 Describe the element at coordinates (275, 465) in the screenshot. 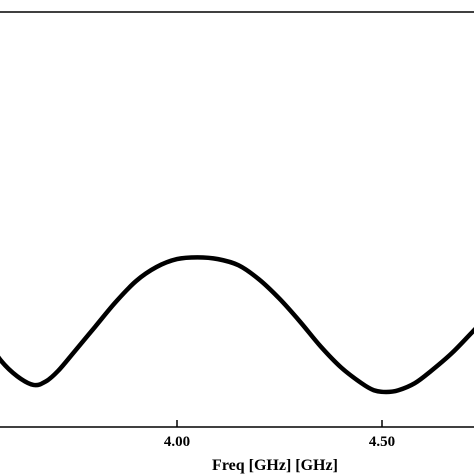

I see `x-axis-label: Freq [GHz] [GHz]` at that location.